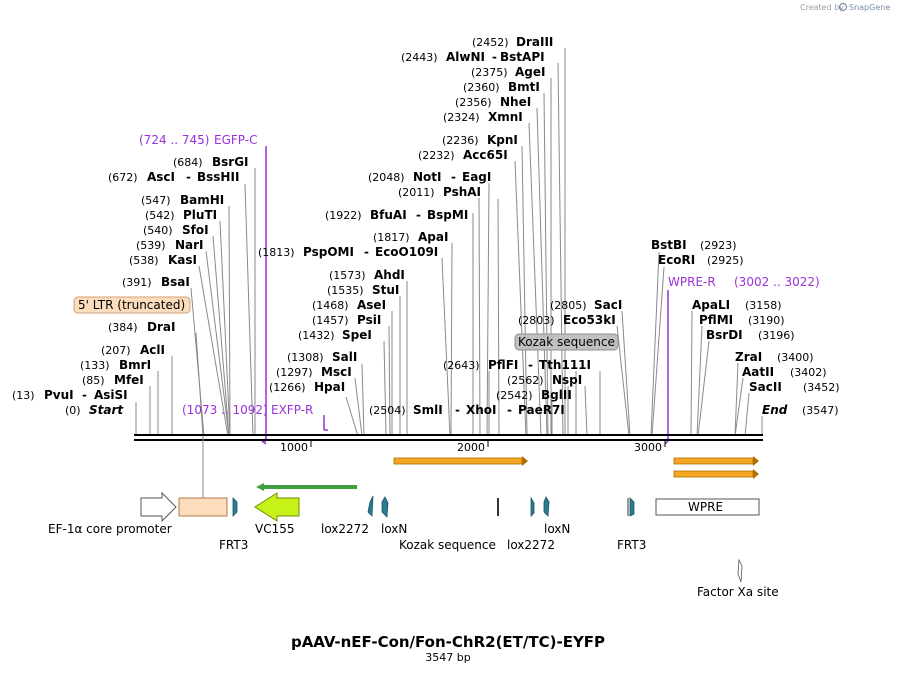 The width and height of the screenshot is (897, 673). Describe the element at coordinates (738, 592) in the screenshot. I see `factor-xa-label: Factor Xa site` at that location.